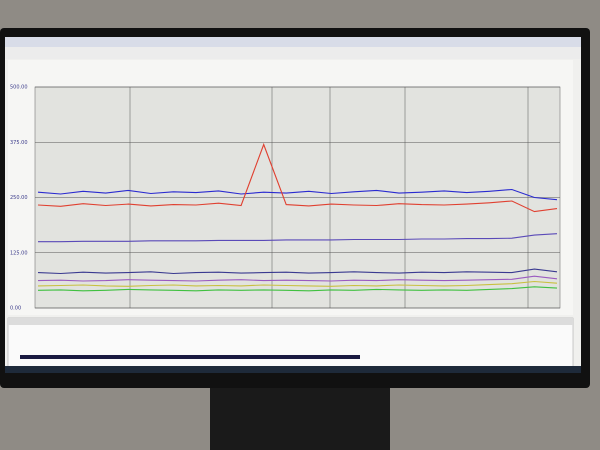  I want to click on y-tick-label: 0.00, so click(15, 309).